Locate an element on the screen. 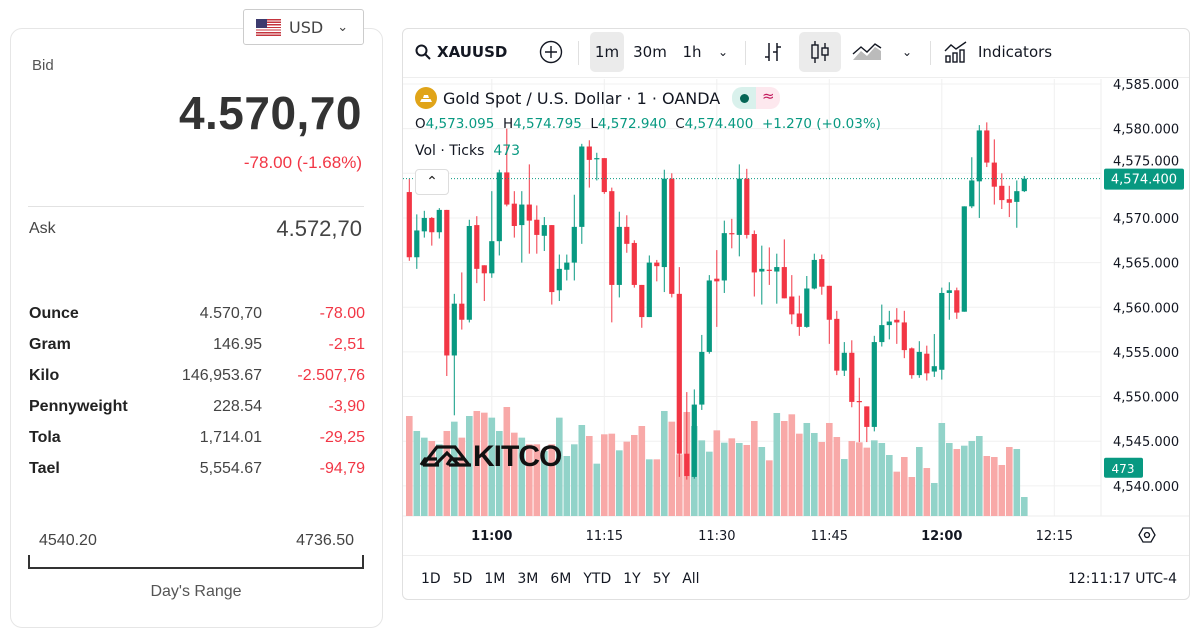 The height and width of the screenshot is (628, 1200). table-row: Ounce 4.570,70 -78.00 is located at coordinates (197, 313).